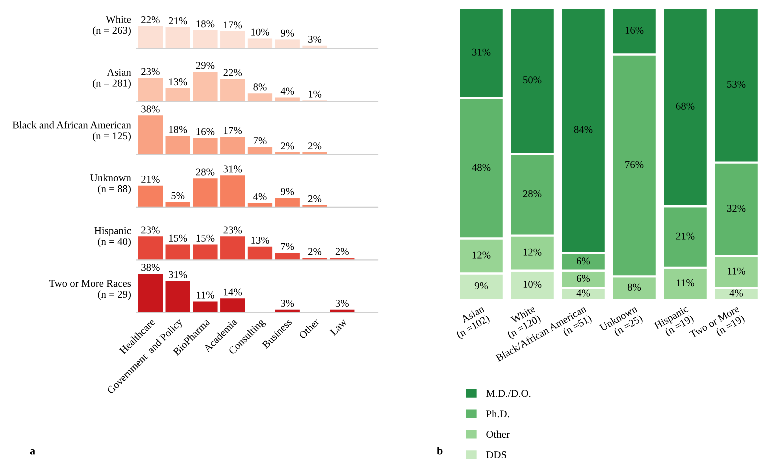 This screenshot has width=772, height=461. Describe the element at coordinates (205, 66) in the screenshot. I see `data-label: 29%` at that location.